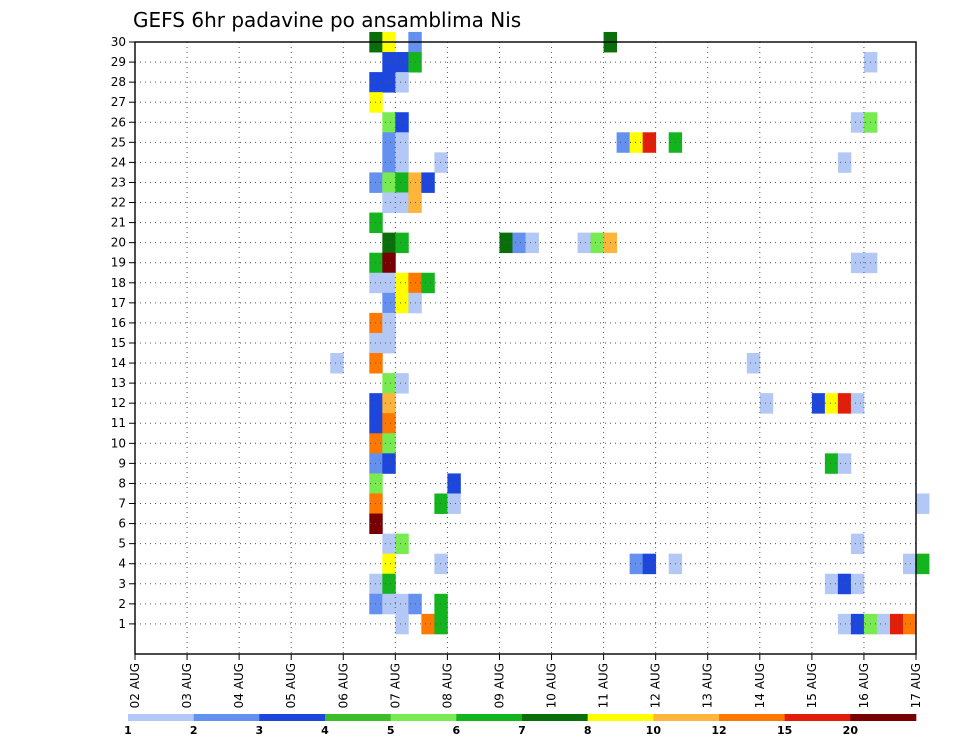  Describe the element at coordinates (118, 343) in the screenshot. I see `y-tick-label: 15` at that location.